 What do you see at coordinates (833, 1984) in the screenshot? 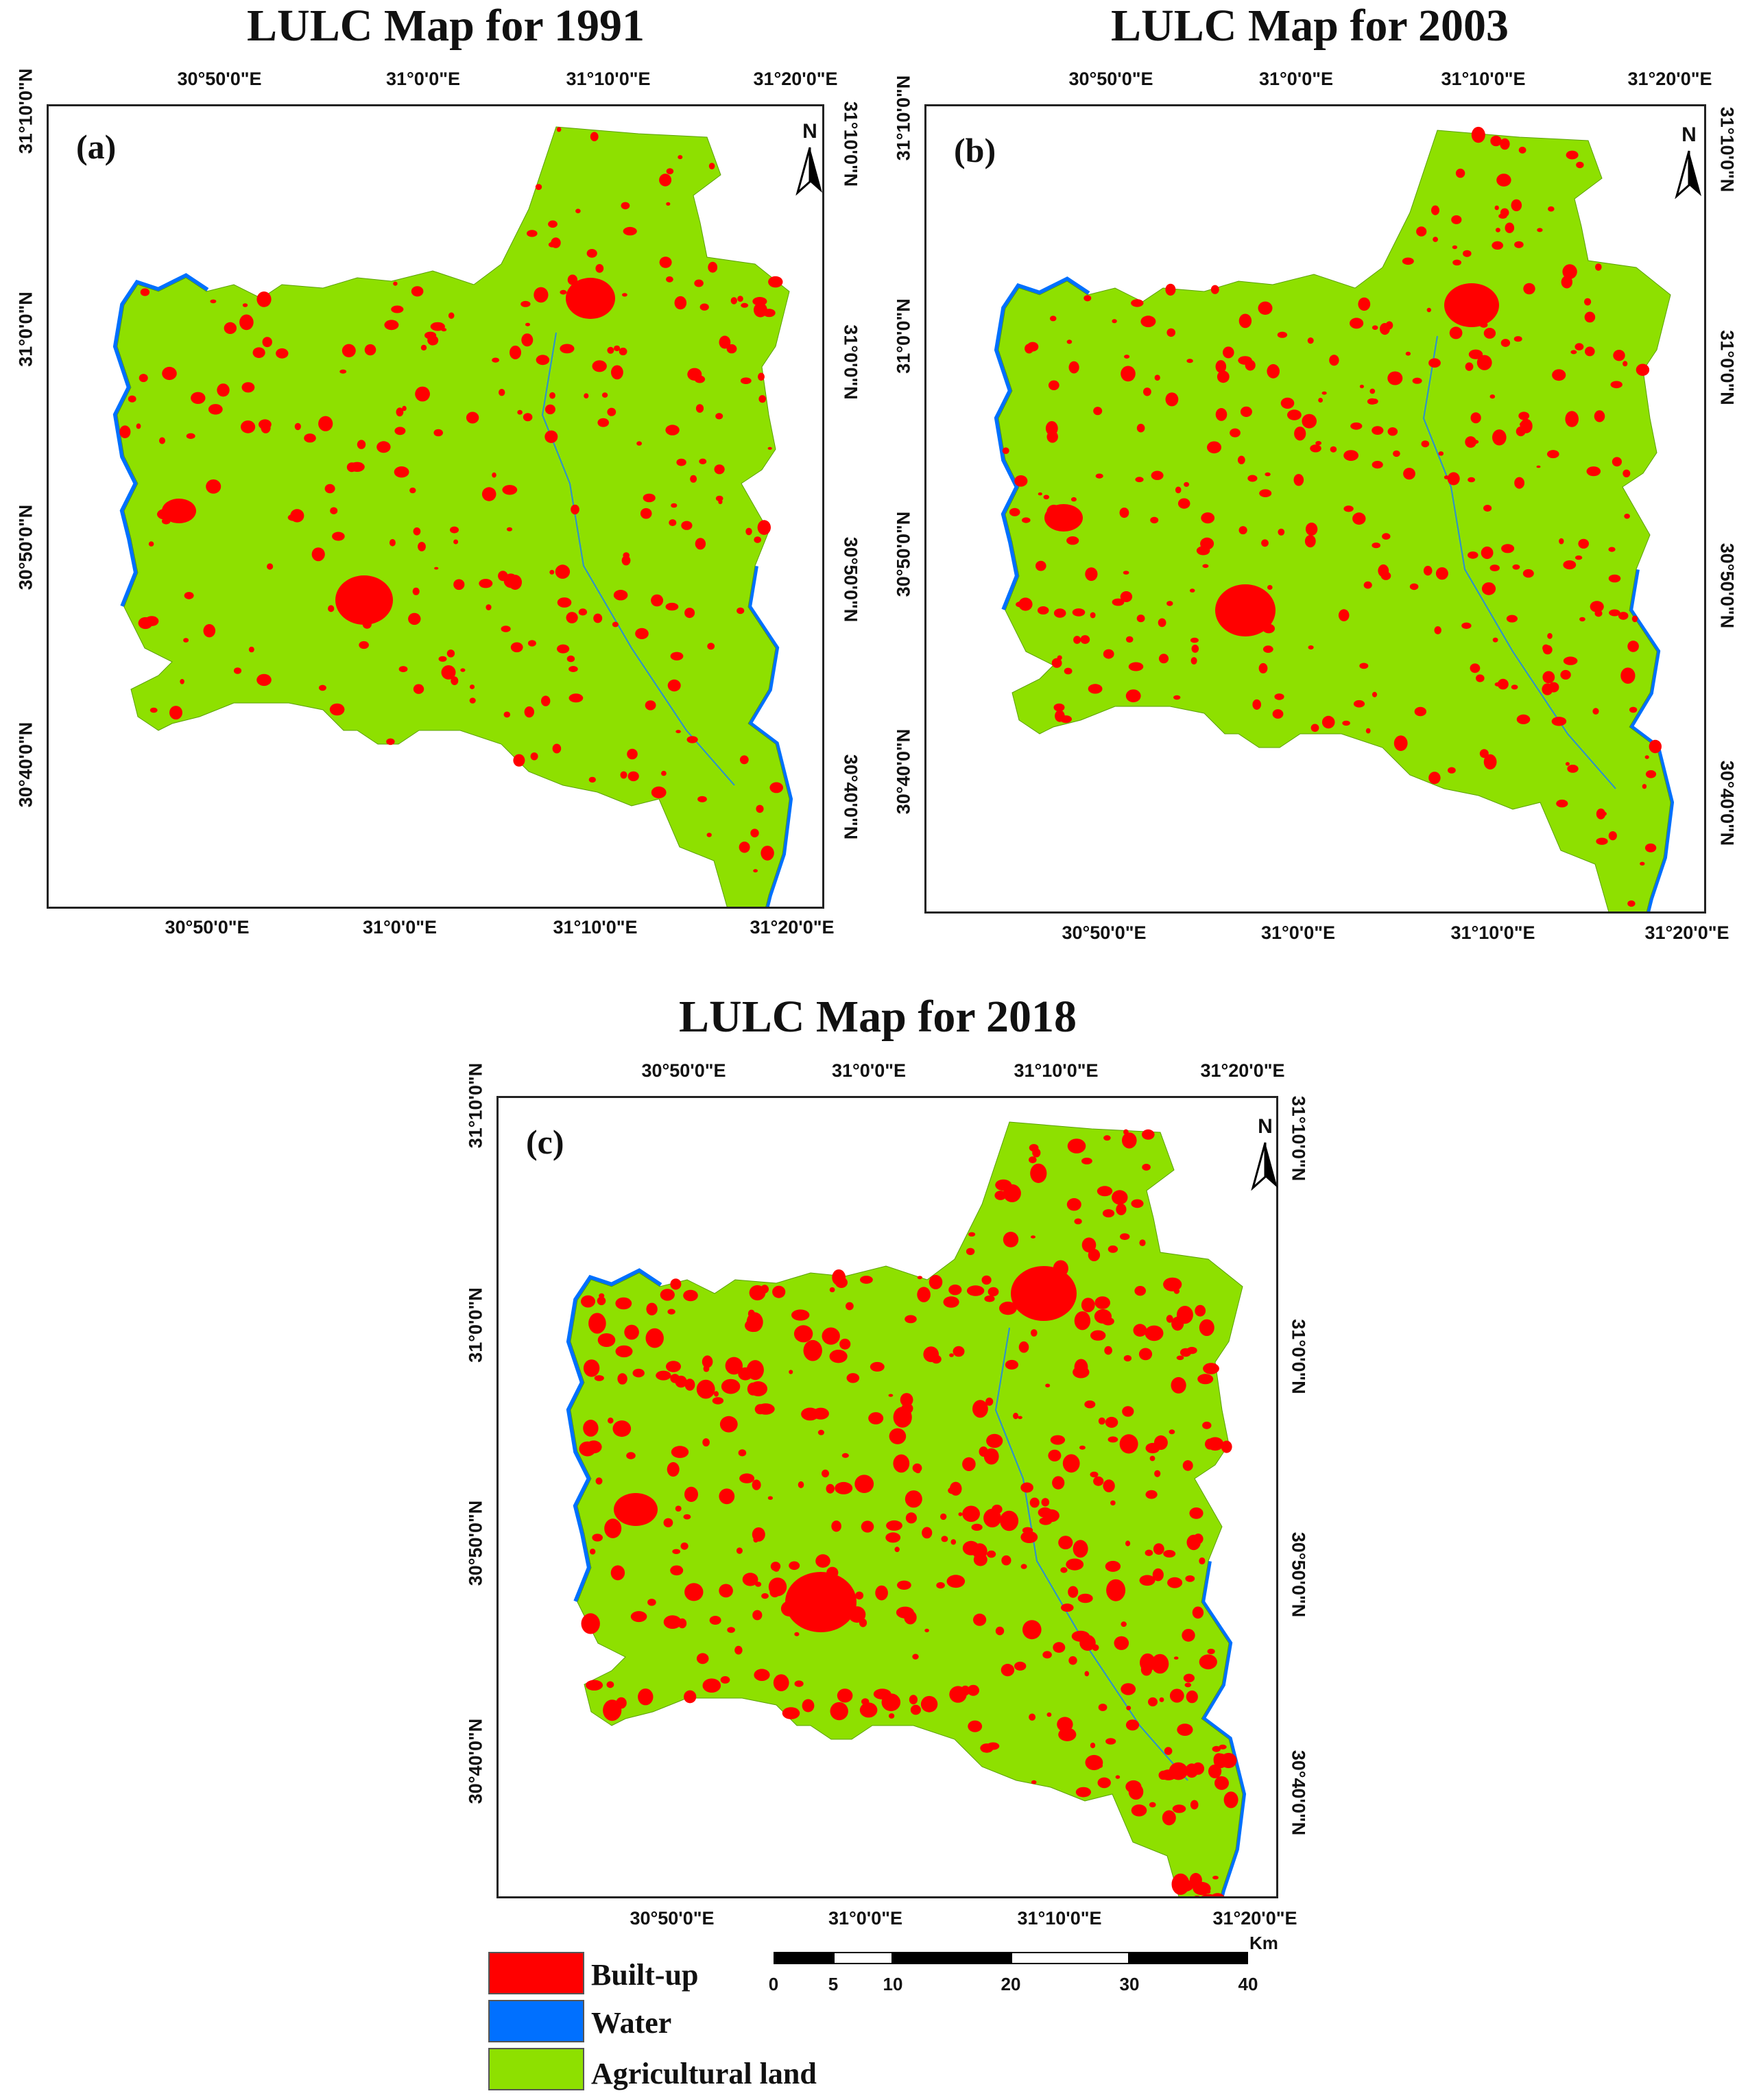
I see `scale-label: 5` at bounding box center [833, 1984].